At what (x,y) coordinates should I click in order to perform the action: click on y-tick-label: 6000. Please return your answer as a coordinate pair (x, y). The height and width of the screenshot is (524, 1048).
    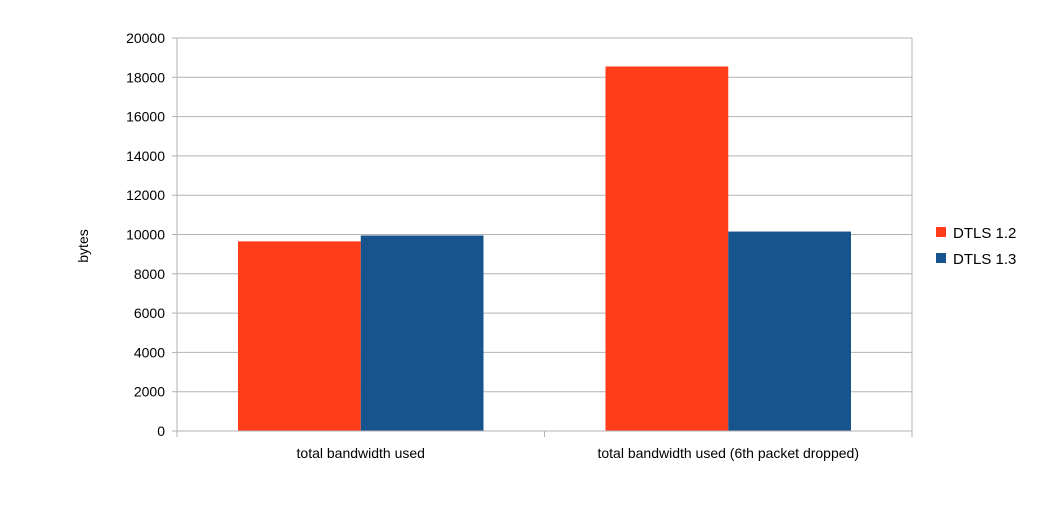
    Looking at the image, I should click on (149, 313).